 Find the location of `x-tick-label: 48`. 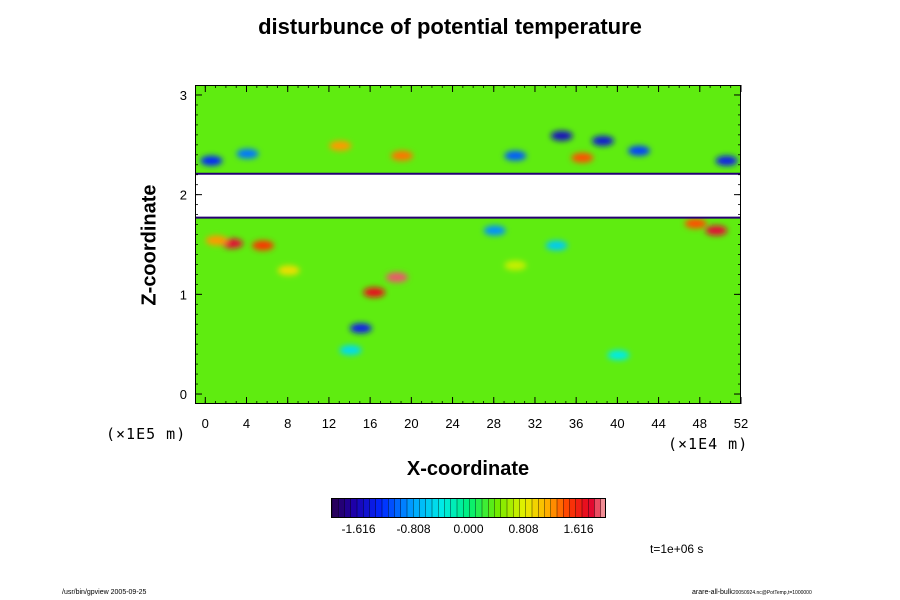

x-tick-label: 48 is located at coordinates (700, 423).